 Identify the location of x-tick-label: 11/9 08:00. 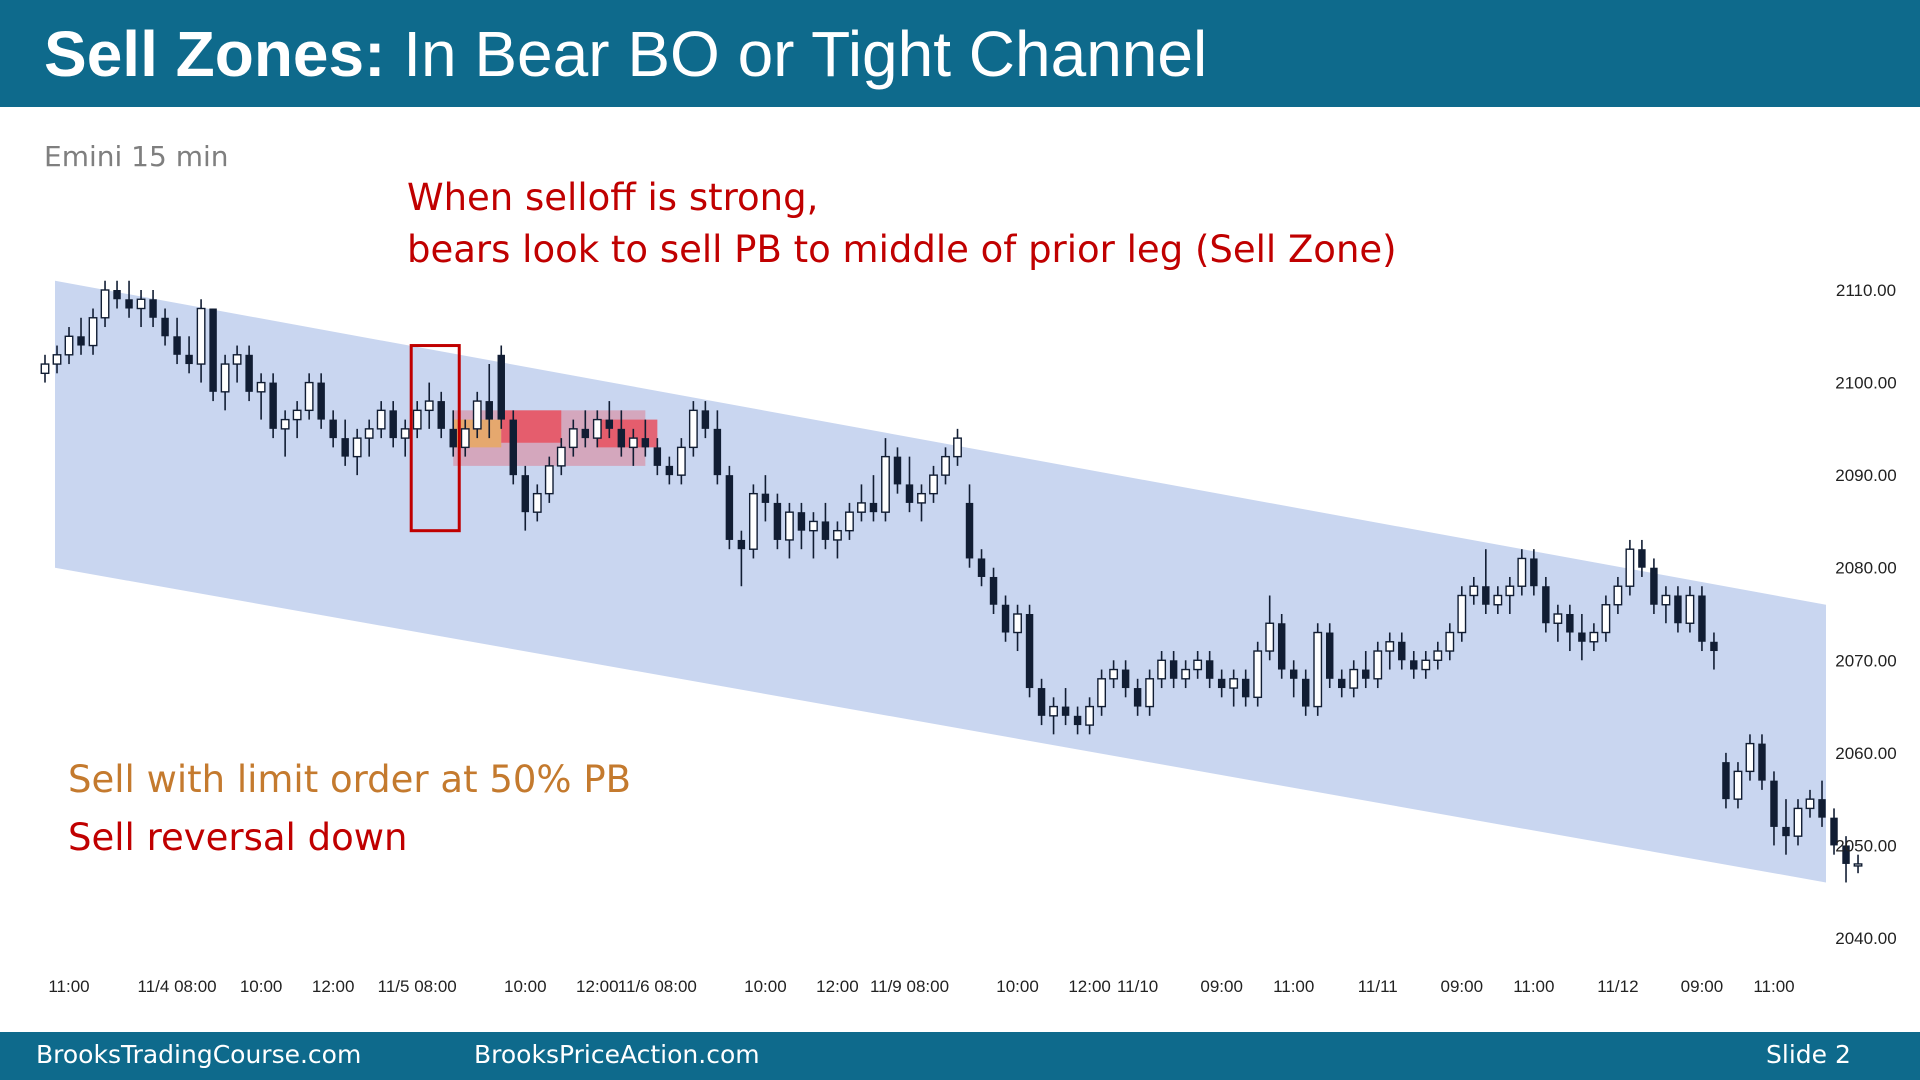
(909, 986).